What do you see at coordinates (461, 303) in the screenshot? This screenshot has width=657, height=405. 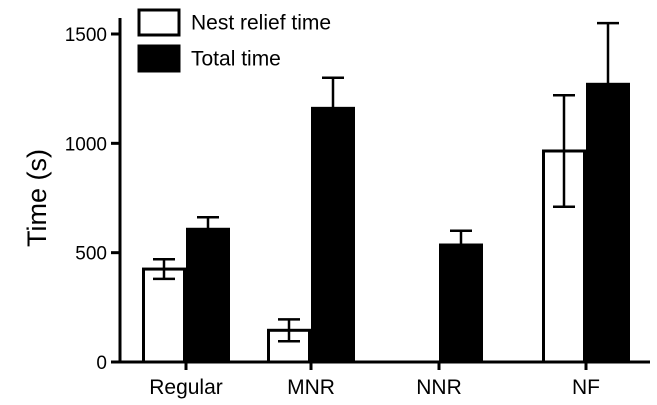 I see `bar-total-nnr` at bounding box center [461, 303].